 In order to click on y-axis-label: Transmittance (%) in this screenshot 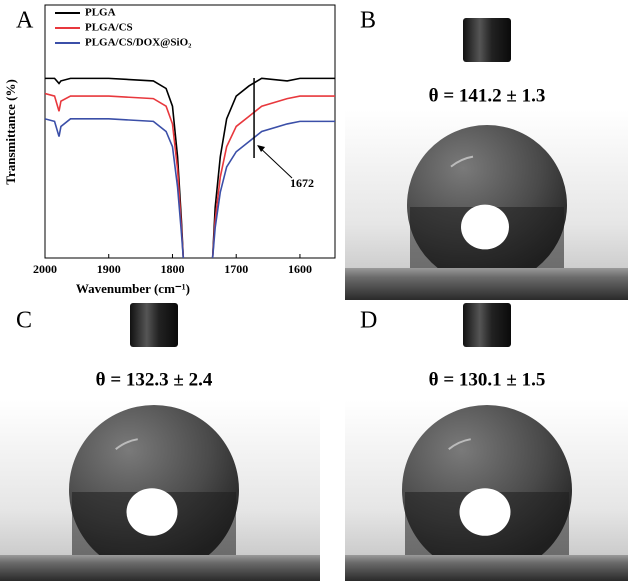, I will do `click(10, 132)`.